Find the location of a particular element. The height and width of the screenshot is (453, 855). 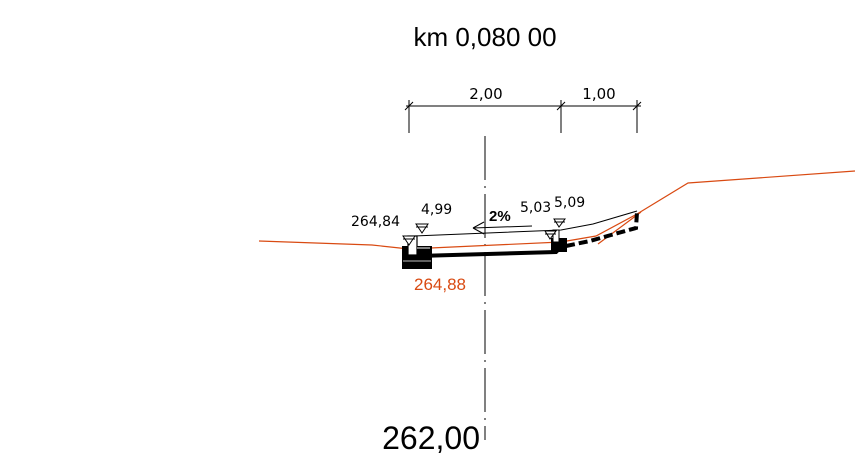

station-title: km 0,080 00 is located at coordinates (484, 37).